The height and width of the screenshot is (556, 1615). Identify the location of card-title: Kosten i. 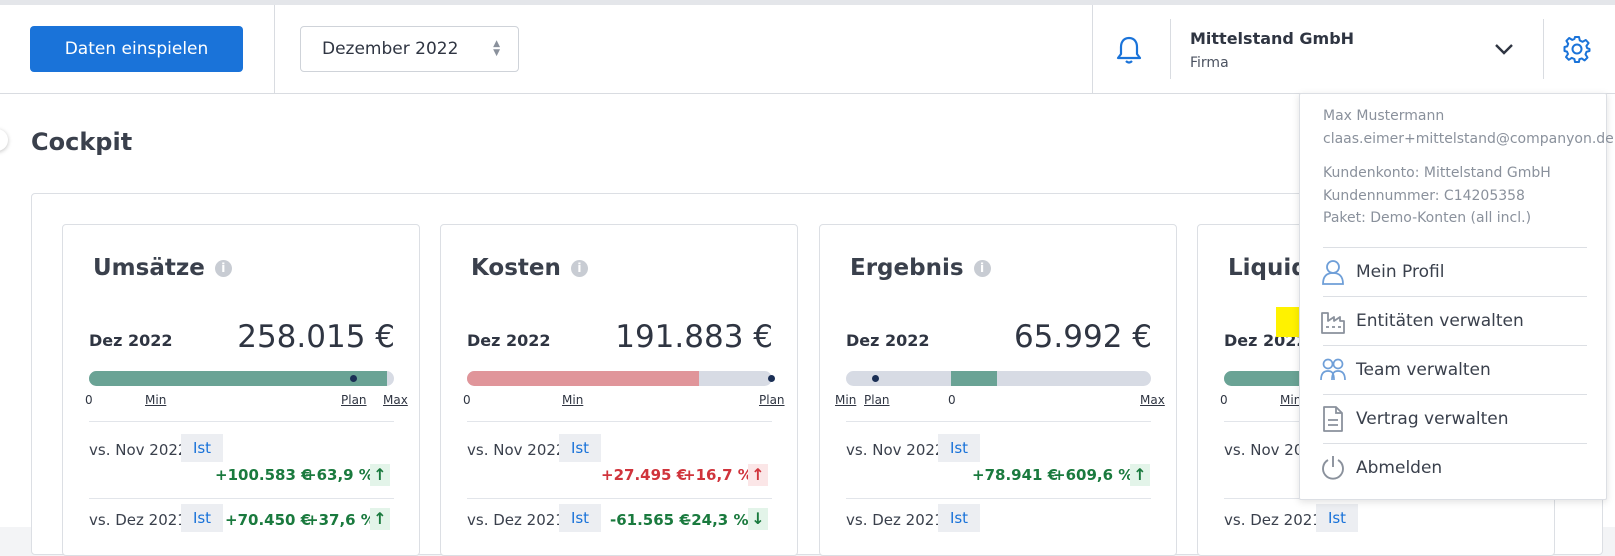
(529, 268).